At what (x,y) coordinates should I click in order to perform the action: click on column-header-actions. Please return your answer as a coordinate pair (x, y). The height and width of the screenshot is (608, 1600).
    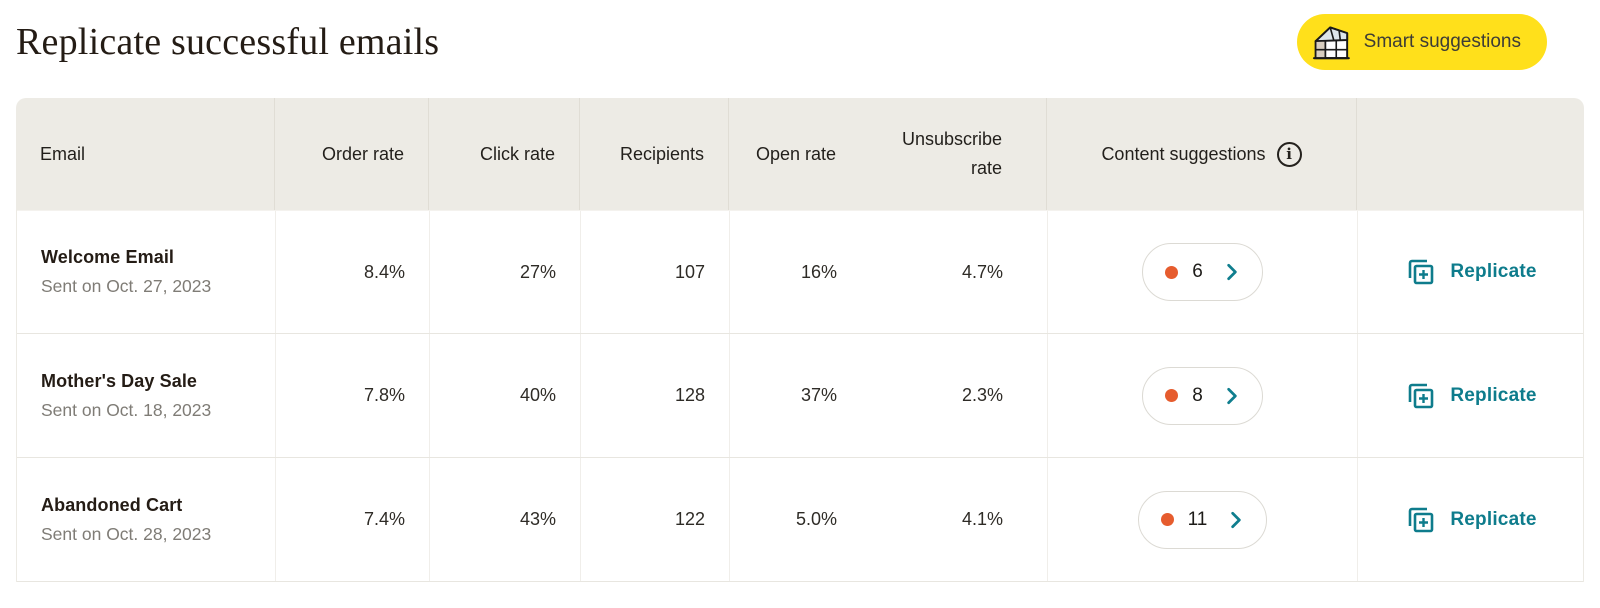
    Looking at the image, I should click on (1470, 154).